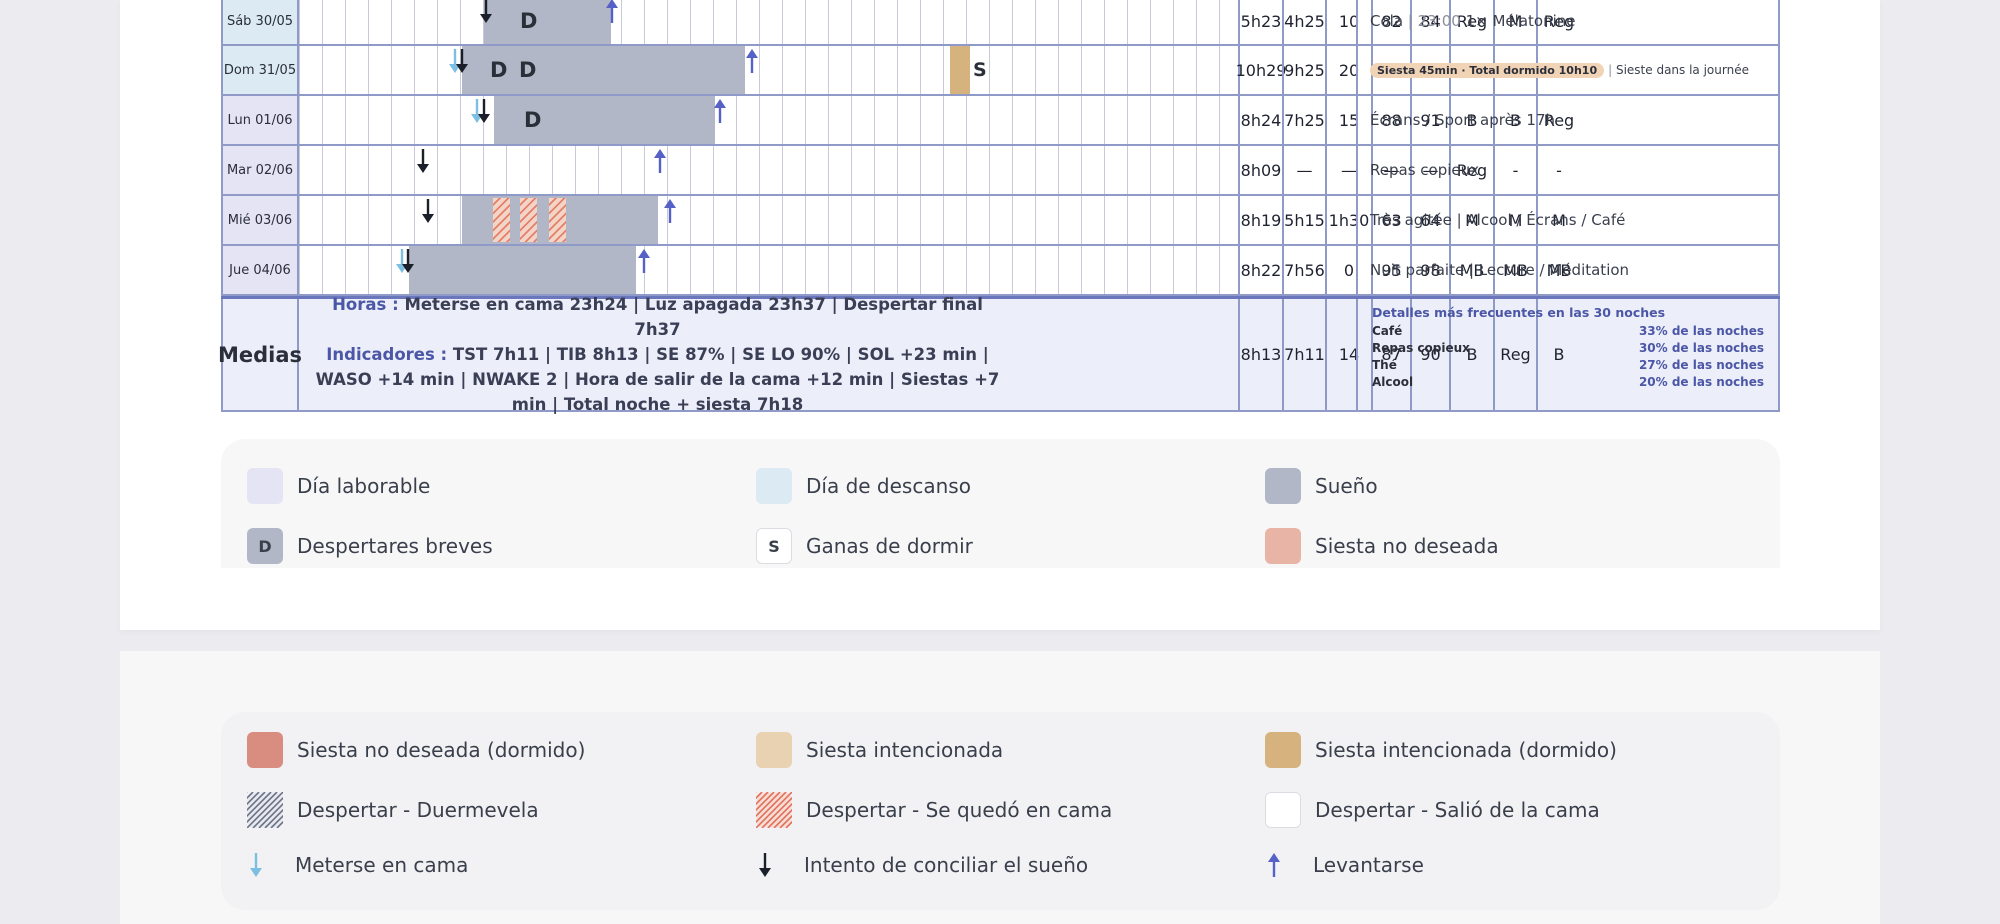 The width and height of the screenshot is (2000, 924). Describe the element at coordinates (1429, 22) in the screenshot. I see `value-cell: 84` at that location.